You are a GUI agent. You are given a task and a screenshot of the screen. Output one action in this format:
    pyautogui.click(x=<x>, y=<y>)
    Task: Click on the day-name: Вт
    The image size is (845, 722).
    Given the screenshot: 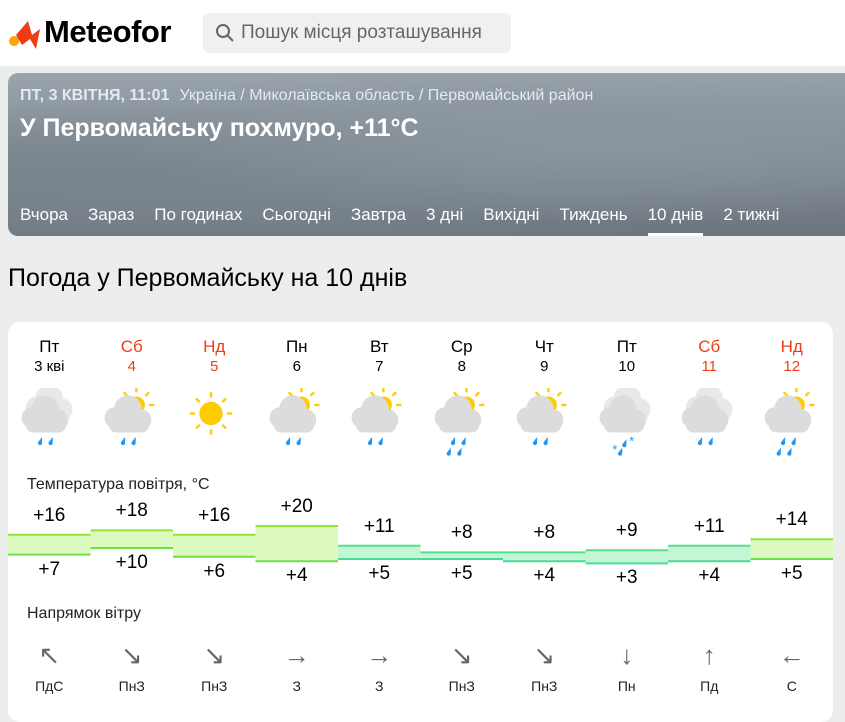 What is the action you would take?
    pyautogui.click(x=379, y=346)
    